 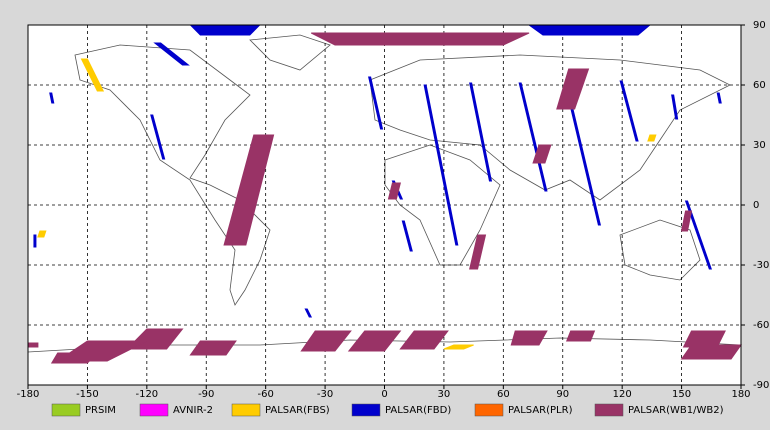 What do you see at coordinates (146, 394) in the screenshot?
I see `x-tick-label: -120` at bounding box center [146, 394].